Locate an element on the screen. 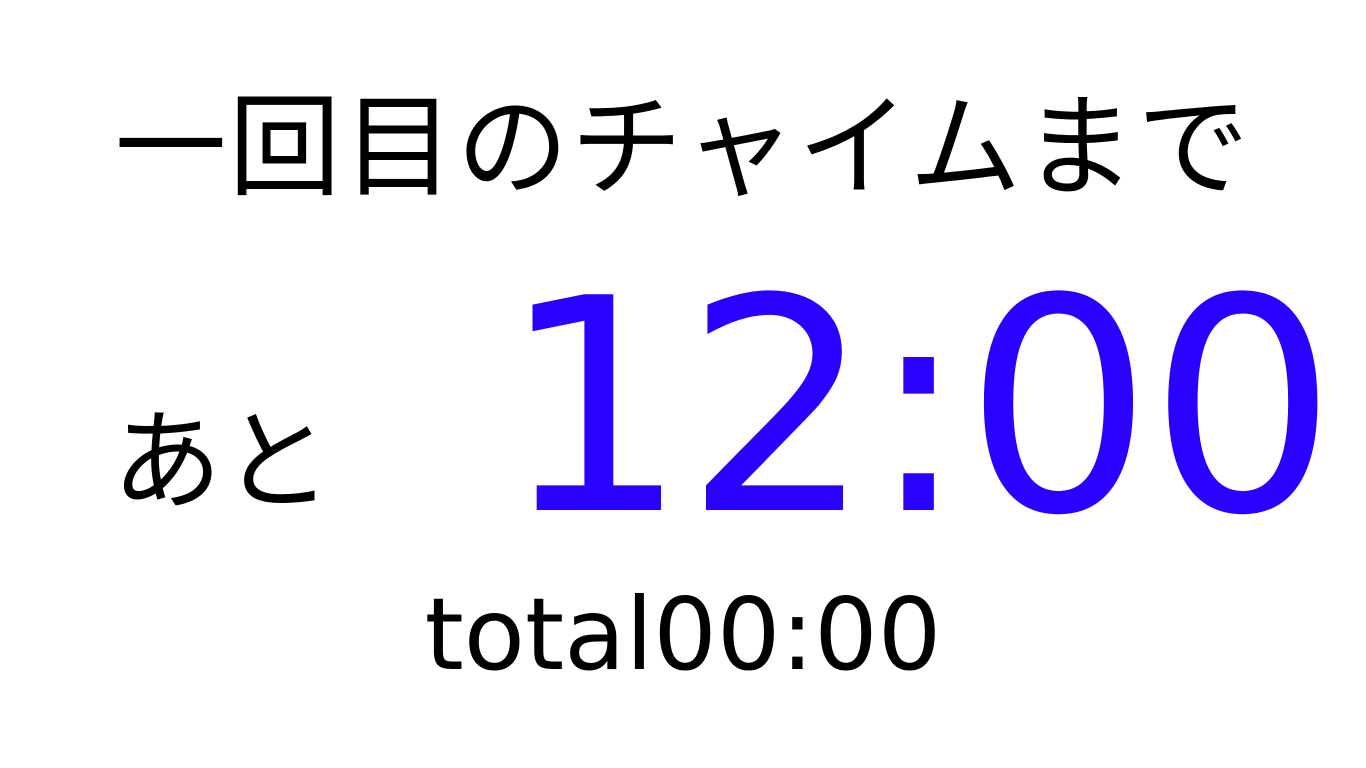  remaining-prefix: あと is located at coordinates (222, 462).